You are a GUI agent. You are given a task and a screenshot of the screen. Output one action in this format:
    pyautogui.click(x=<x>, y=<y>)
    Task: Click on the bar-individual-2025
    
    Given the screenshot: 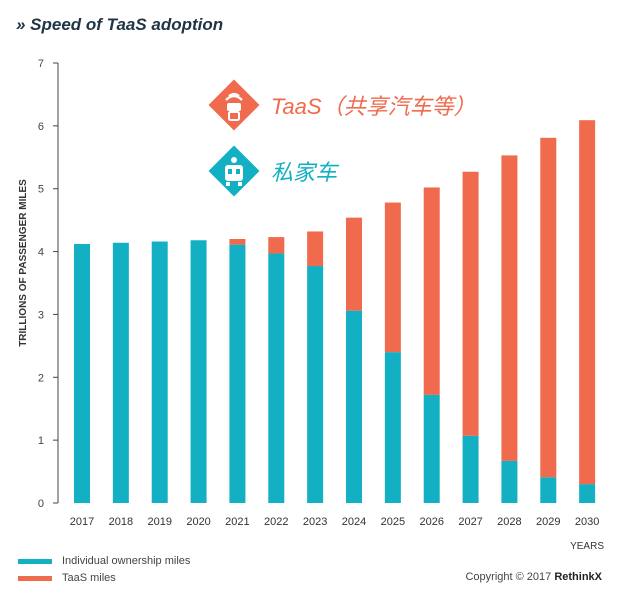 What is the action you would take?
    pyautogui.click(x=392, y=427)
    